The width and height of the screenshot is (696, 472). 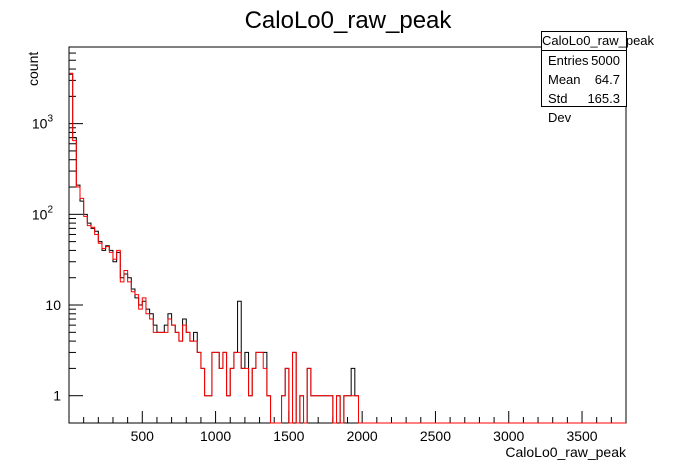 What do you see at coordinates (560, 108) in the screenshot?
I see `stats-stddev-label: Std Dev` at bounding box center [560, 108].